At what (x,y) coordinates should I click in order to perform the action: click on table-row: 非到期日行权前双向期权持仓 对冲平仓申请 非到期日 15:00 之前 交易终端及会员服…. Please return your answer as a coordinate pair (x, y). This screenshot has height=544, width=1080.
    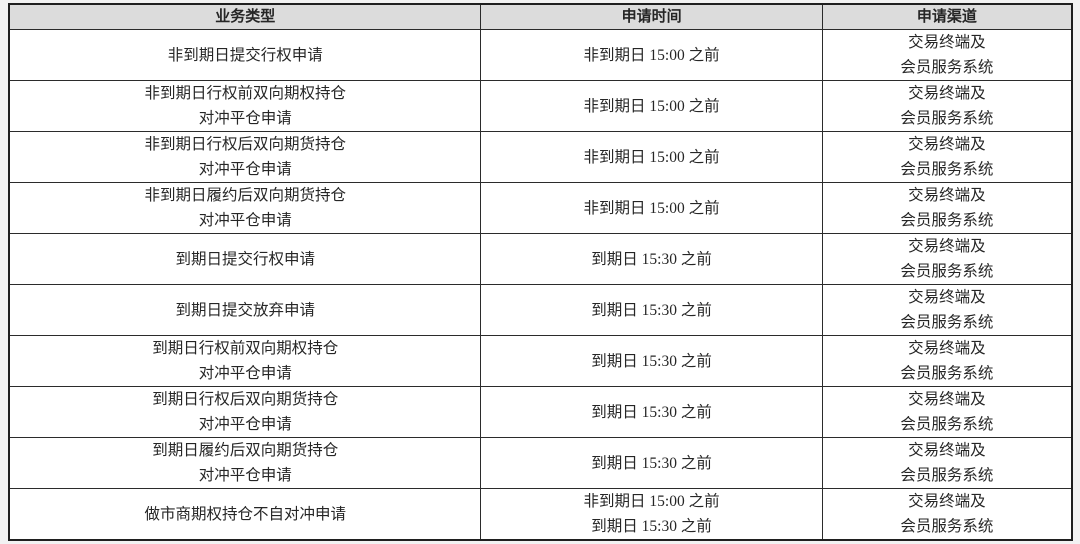
    Looking at the image, I should click on (540, 106).